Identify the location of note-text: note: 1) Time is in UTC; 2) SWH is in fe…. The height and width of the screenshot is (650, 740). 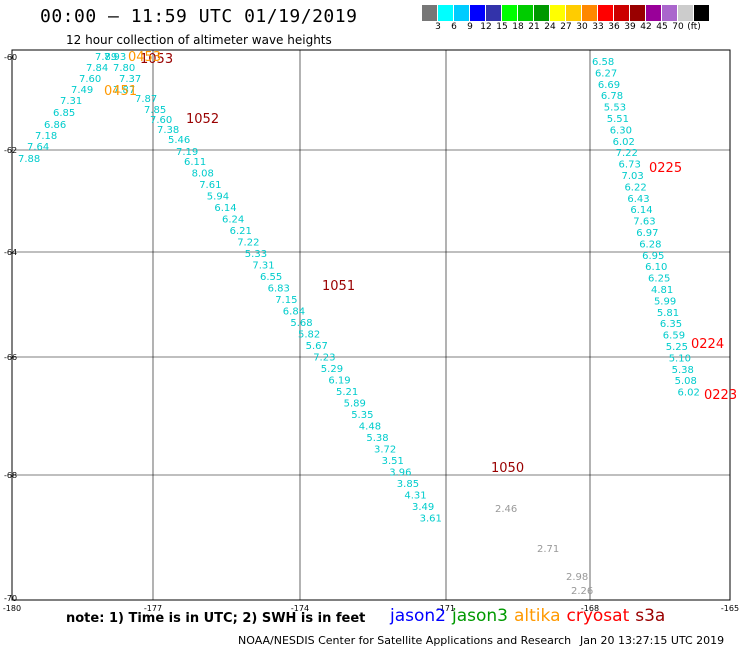
(216, 618).